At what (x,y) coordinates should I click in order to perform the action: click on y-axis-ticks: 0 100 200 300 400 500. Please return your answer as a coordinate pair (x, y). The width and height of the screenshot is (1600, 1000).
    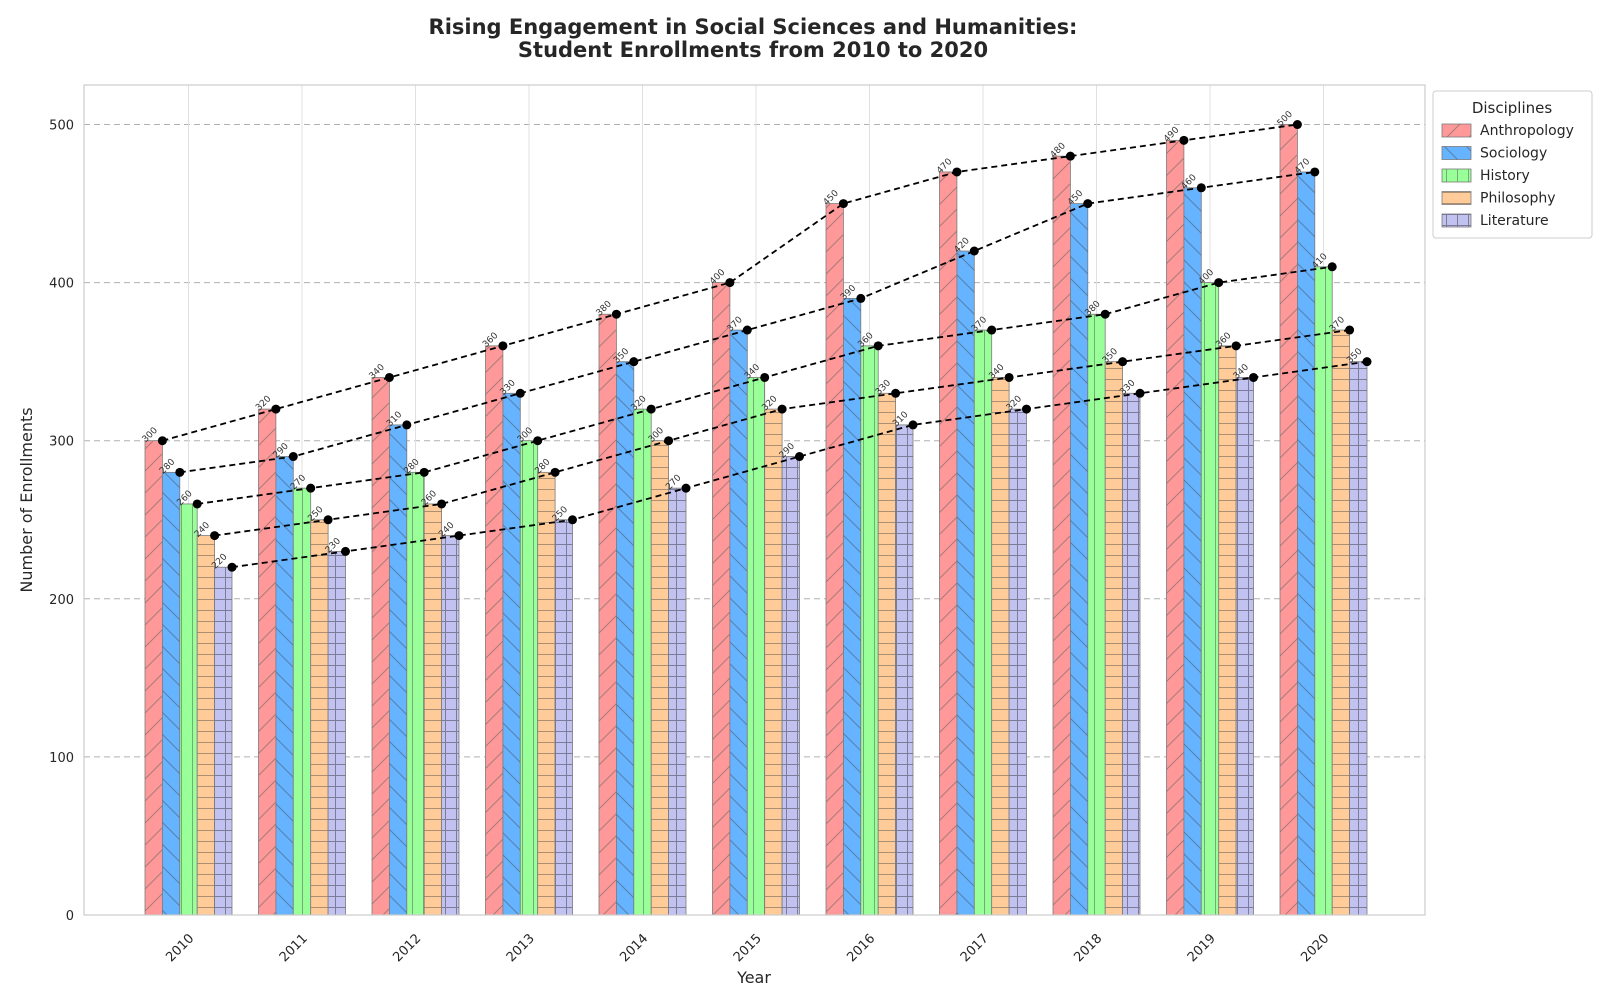
    Looking at the image, I should click on (61, 521).